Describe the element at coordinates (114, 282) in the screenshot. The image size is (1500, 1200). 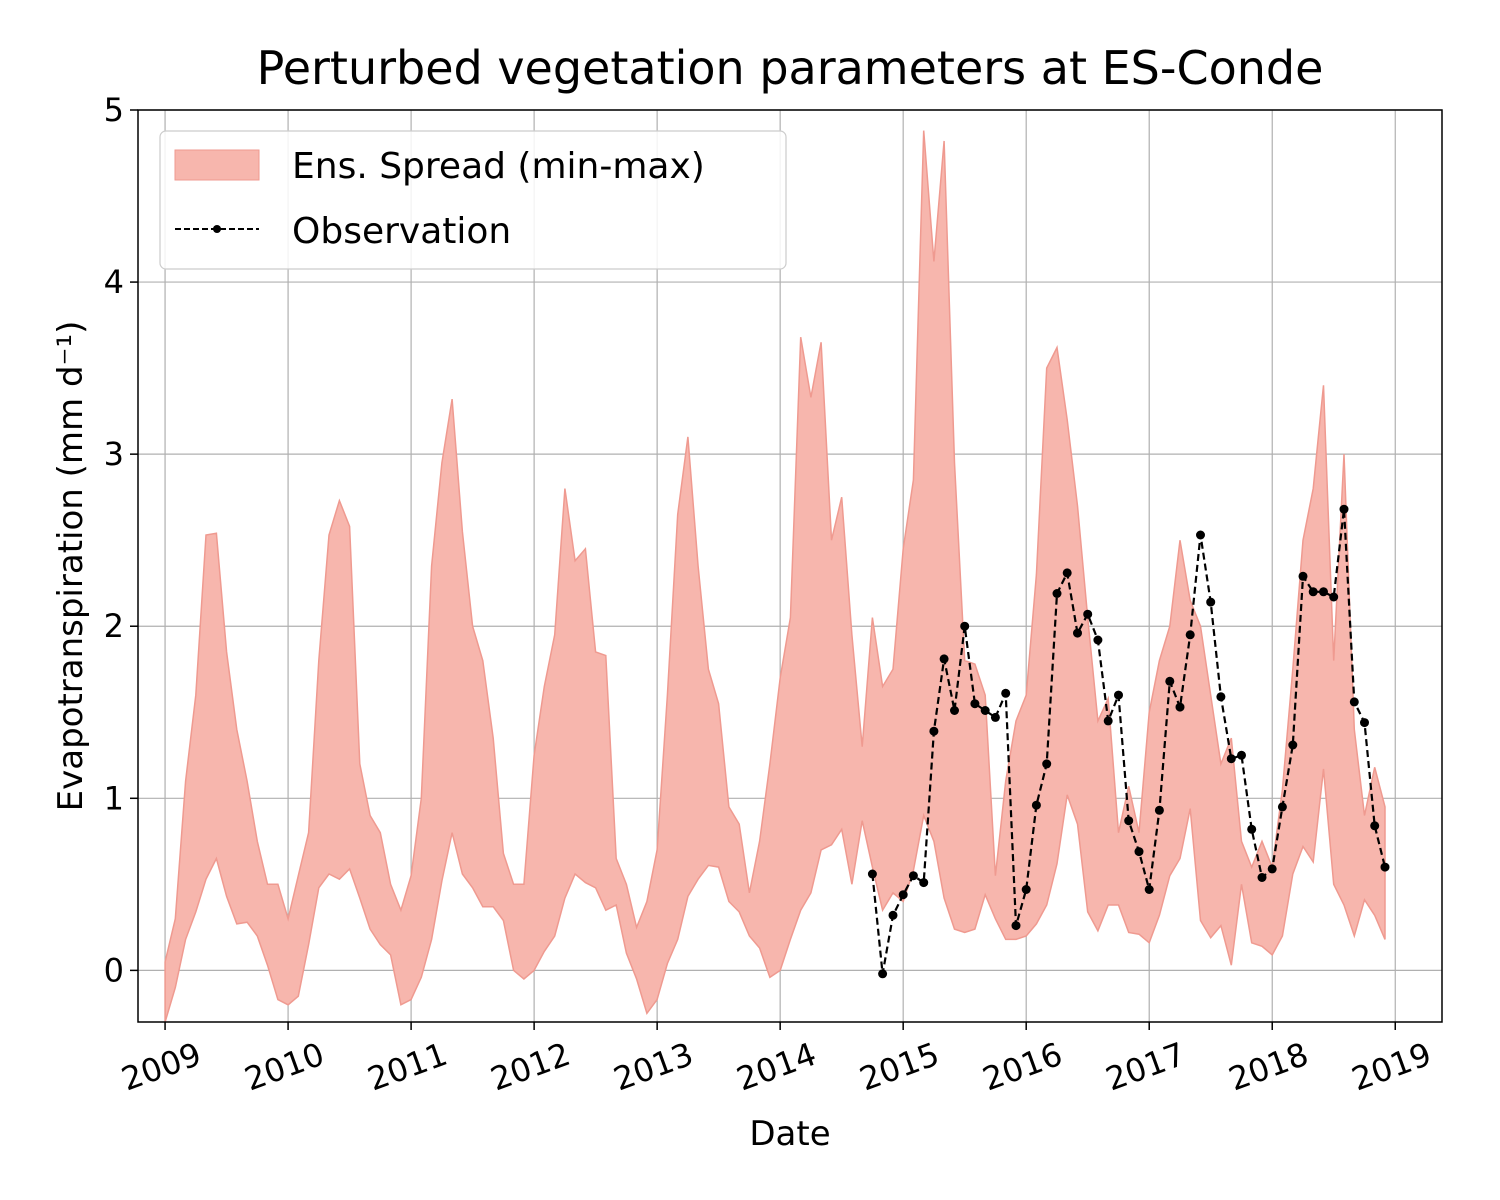
I see `y-tick-label: 4` at that location.